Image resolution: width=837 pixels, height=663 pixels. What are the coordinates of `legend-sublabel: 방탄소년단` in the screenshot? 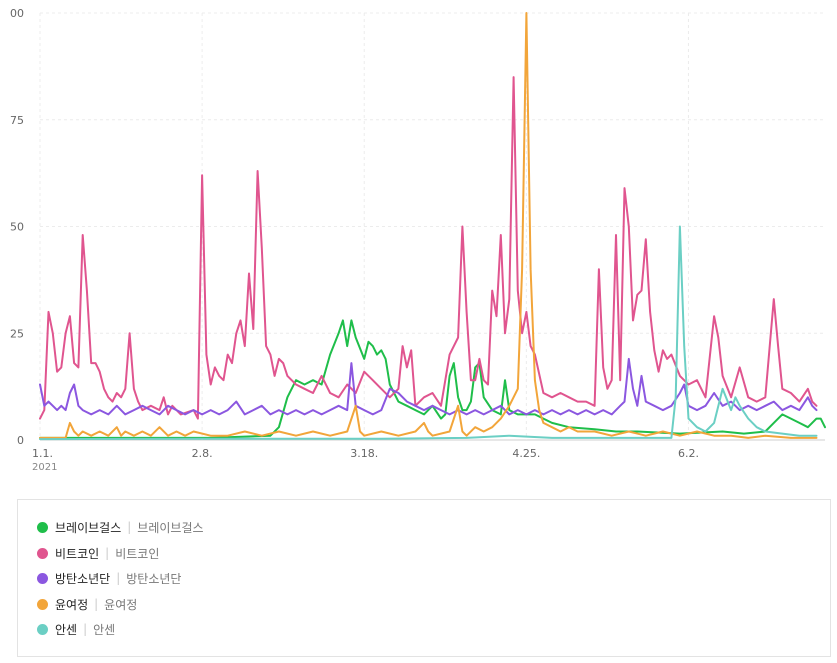 It's located at (154, 578).